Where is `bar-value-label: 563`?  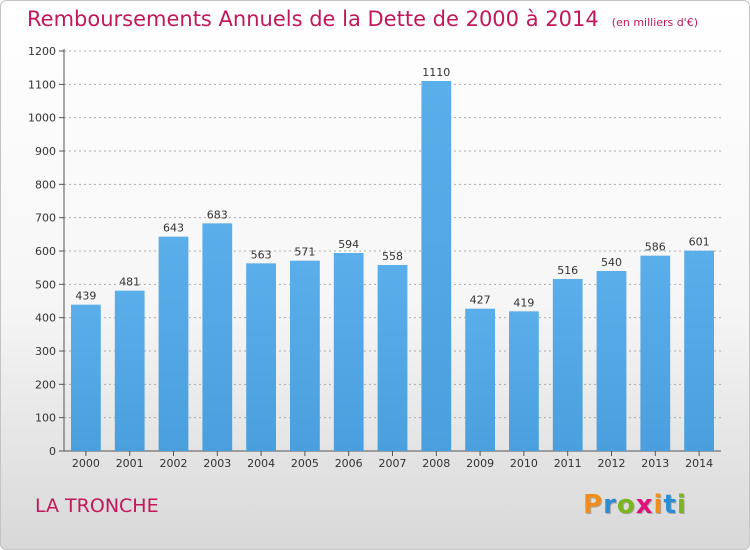 bar-value-label: 563 is located at coordinates (261, 254).